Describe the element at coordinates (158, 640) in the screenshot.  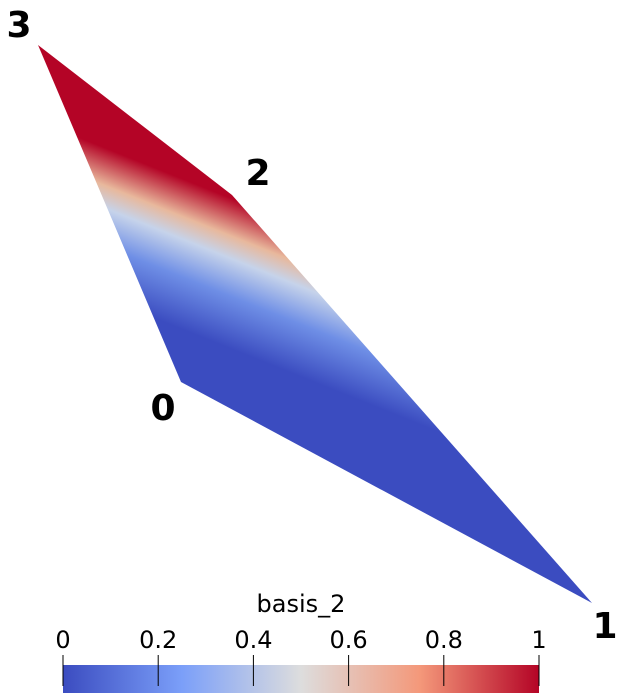
I see `colorbar-tick-label: 0.2` at that location.